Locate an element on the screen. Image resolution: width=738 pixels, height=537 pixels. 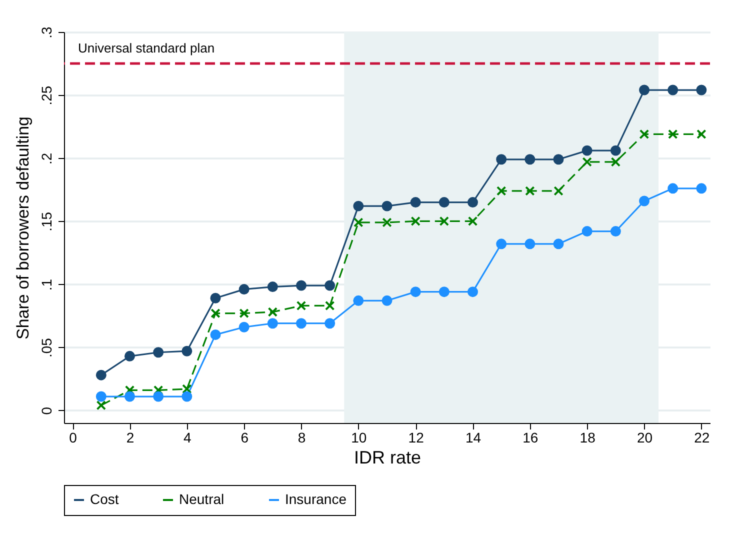
y-axis-title: Share of borrowers defaulting is located at coordinates (23, 228).